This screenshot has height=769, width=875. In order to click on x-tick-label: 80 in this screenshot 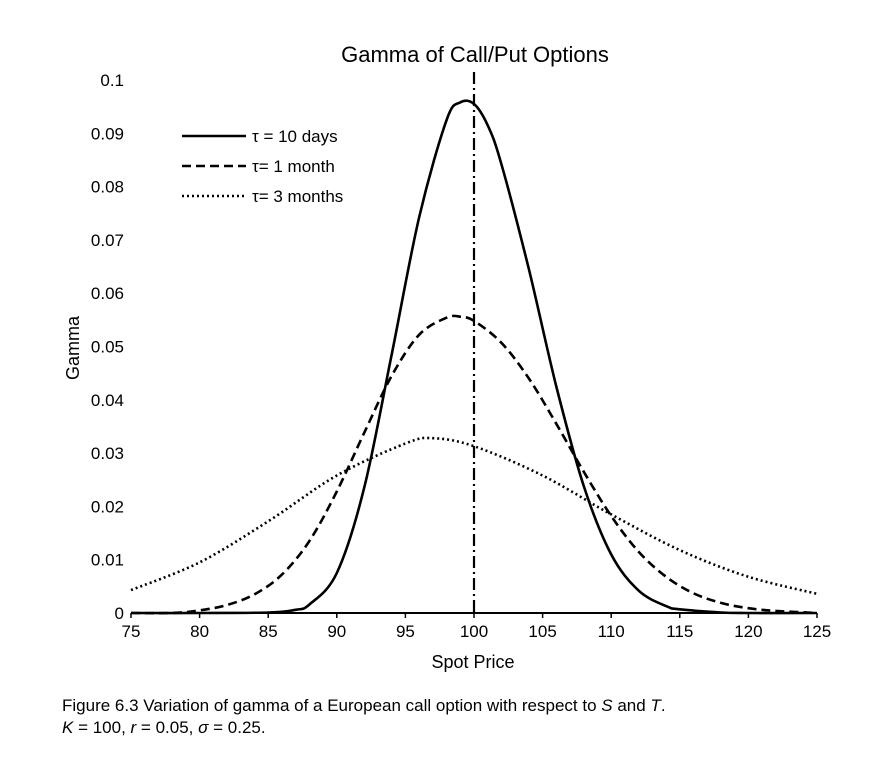, I will do `click(199, 631)`.